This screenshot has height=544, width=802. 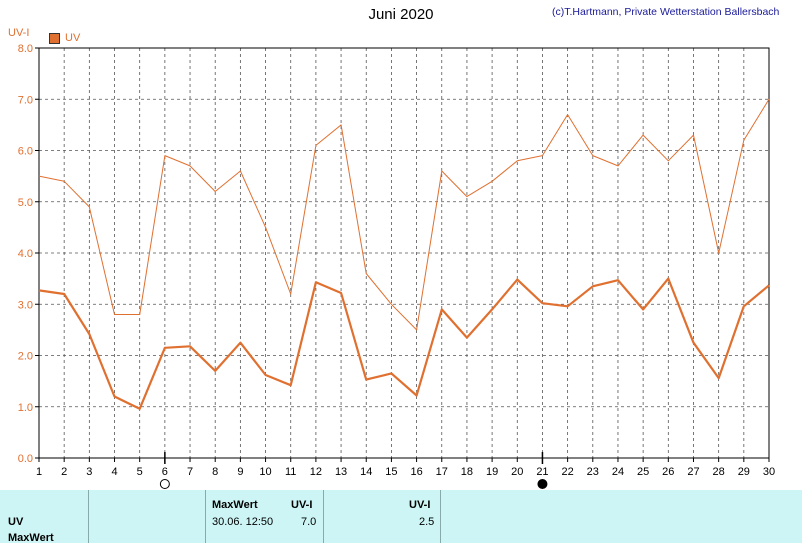 I want to click on y-tick-label: 4.0, so click(x=25, y=254).